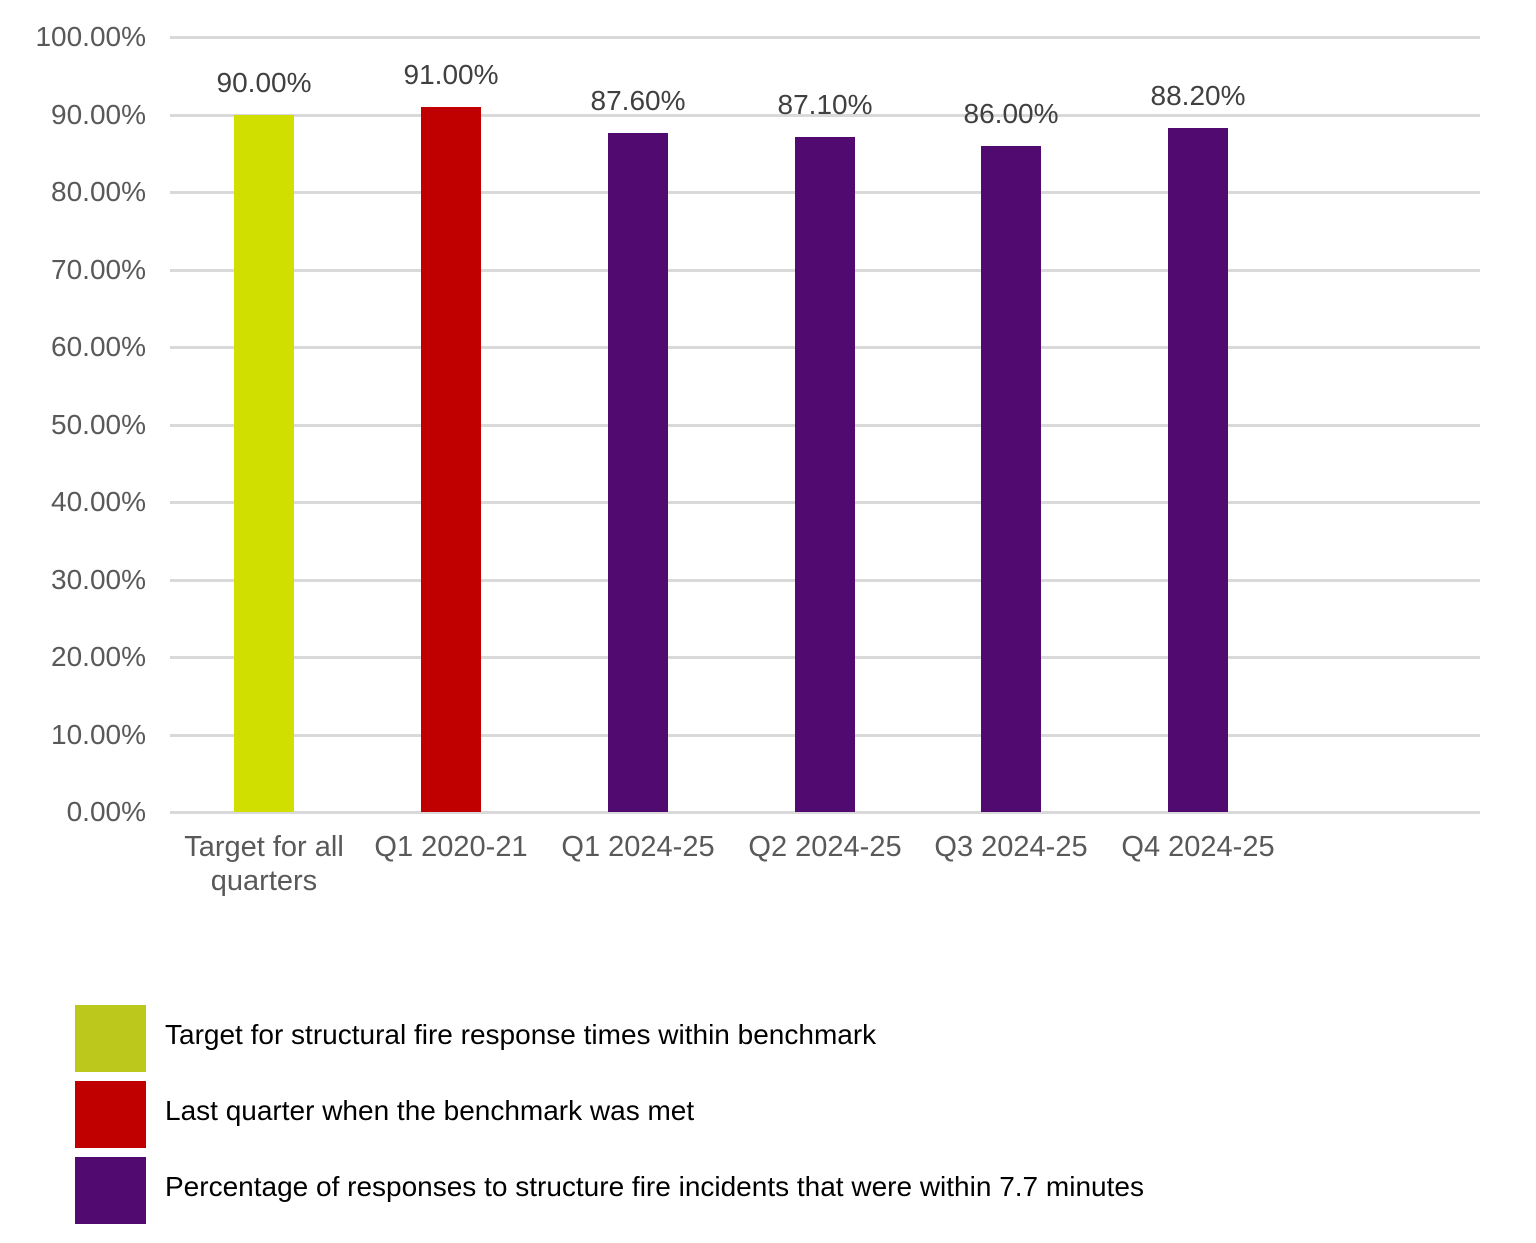 This screenshot has width=1536, height=1243. I want to click on y-axis-tick-label: 70.00%, so click(98, 269).